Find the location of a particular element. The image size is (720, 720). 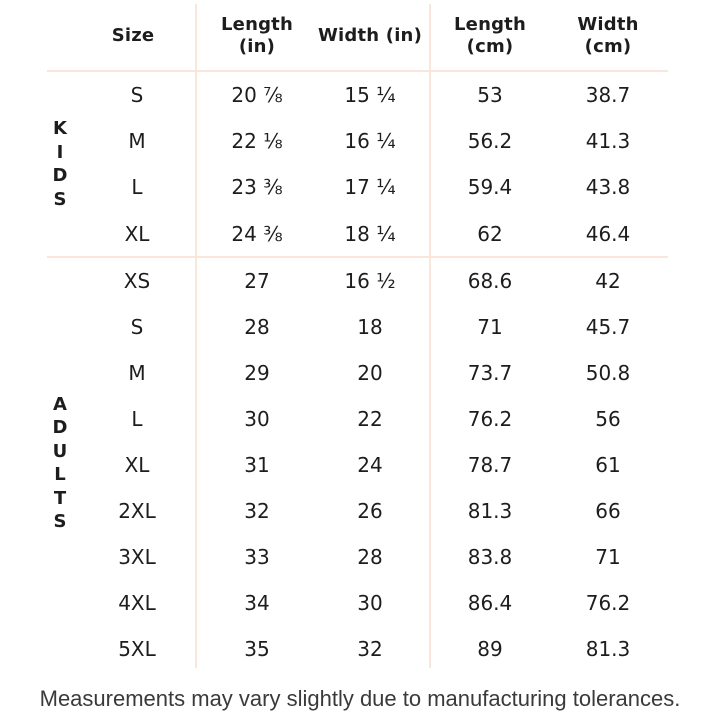

width-cm-cell: 56 is located at coordinates (608, 419).